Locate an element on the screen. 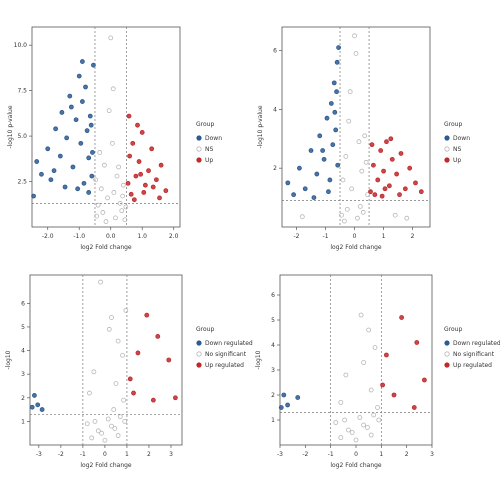 Image resolution: width=500 pixels, height=500 pixels. legend-label: Down regulated is located at coordinates (476, 343).